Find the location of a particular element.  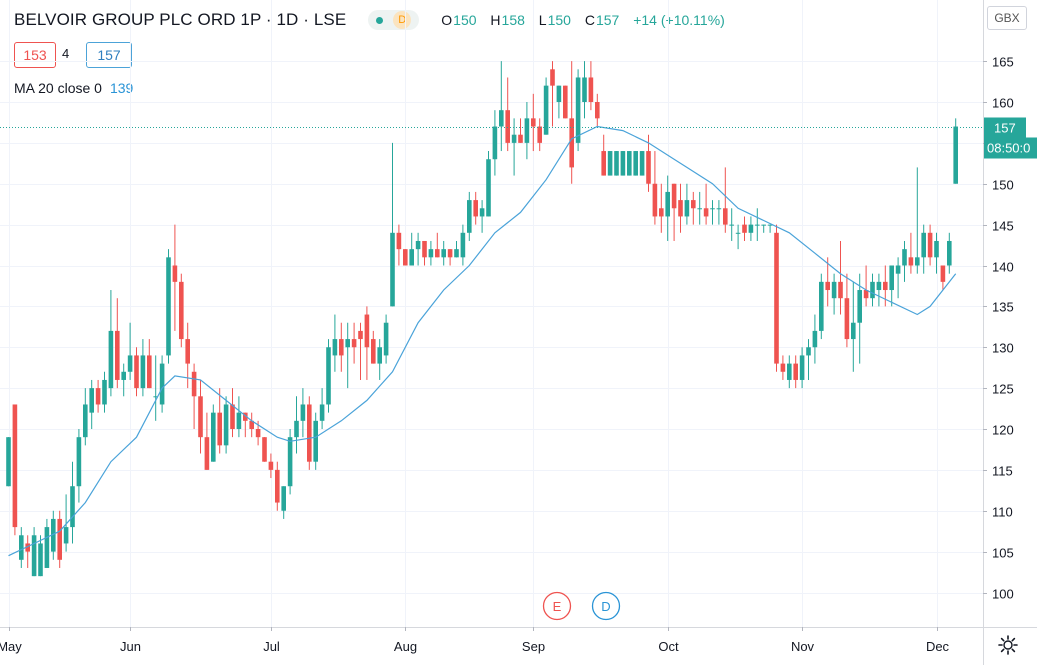

x-tick-label: Sep is located at coordinates (533, 646).